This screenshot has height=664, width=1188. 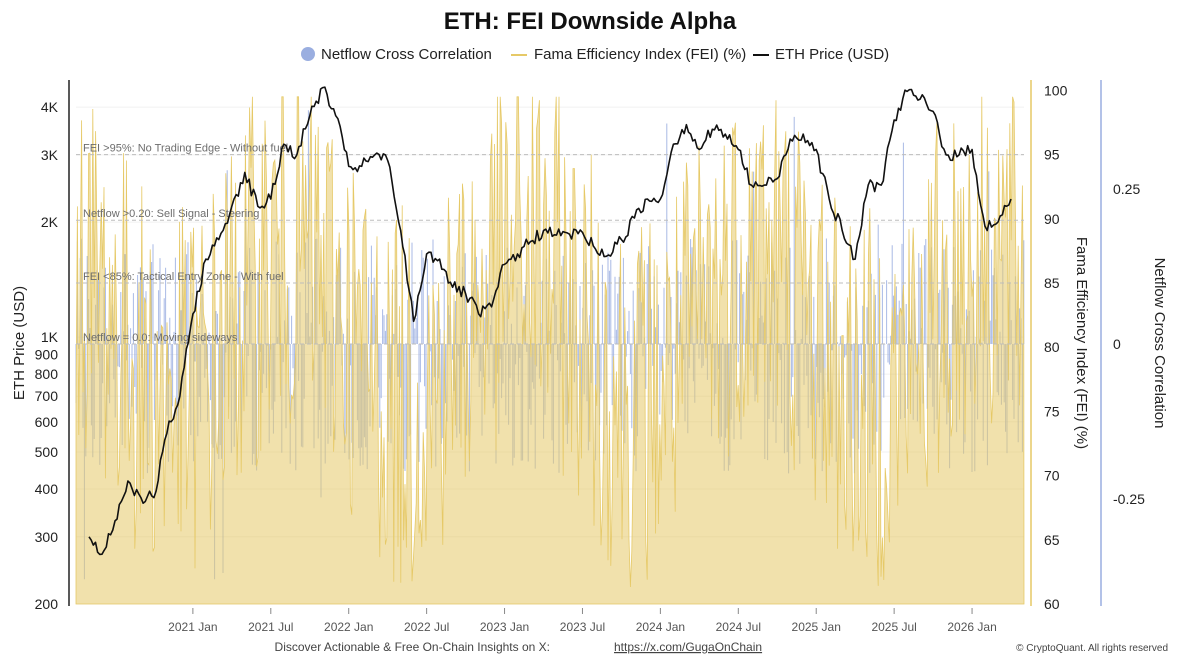 I want to click on fei-tick-label-0: 60, so click(x=1052, y=604).